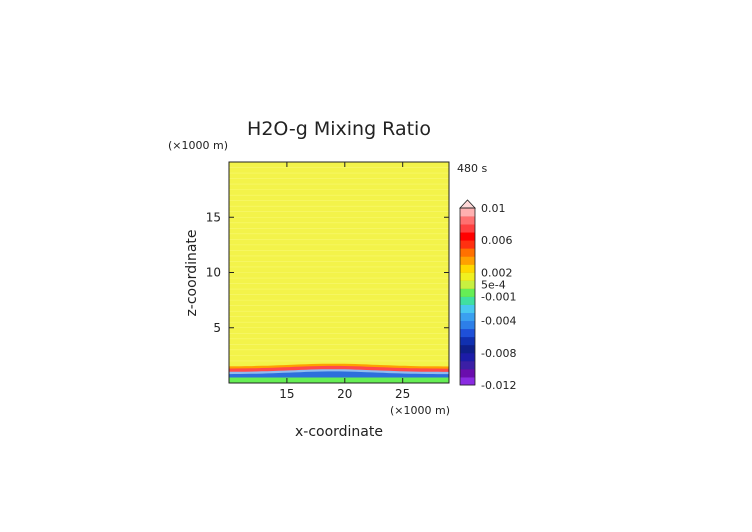  What do you see at coordinates (493, 284) in the screenshot?
I see `colorbar-label: 5e-4` at bounding box center [493, 284].